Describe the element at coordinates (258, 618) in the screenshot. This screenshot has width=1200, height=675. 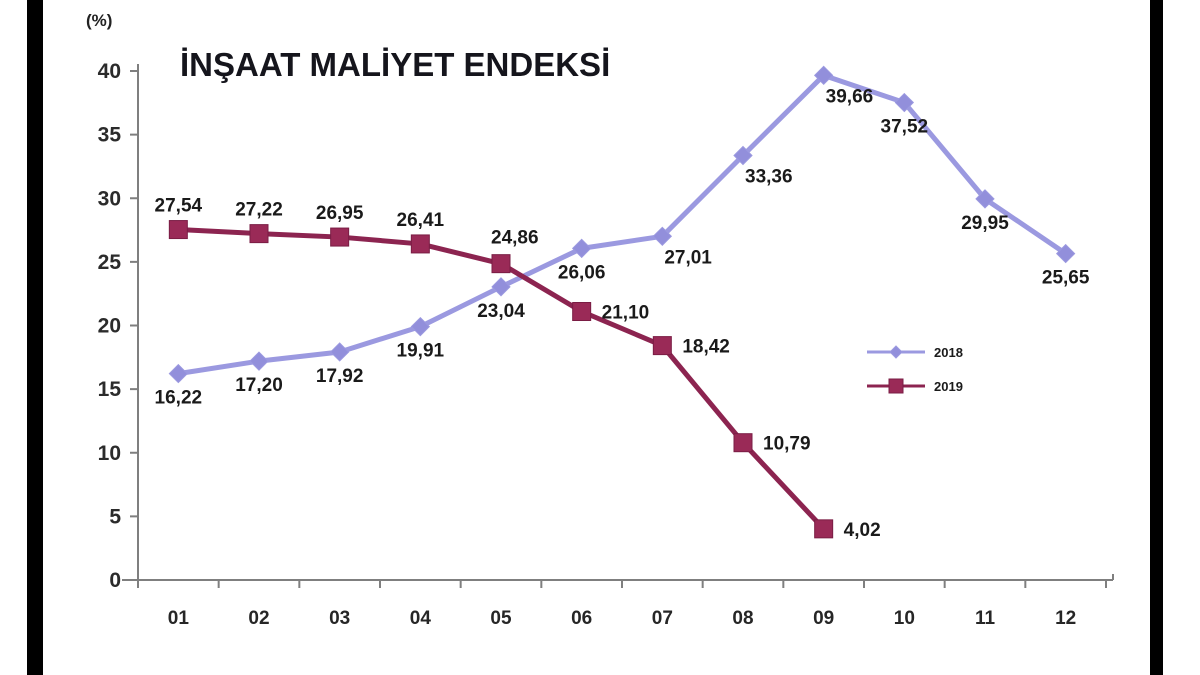
I see `x-tick-label: 02` at that location.